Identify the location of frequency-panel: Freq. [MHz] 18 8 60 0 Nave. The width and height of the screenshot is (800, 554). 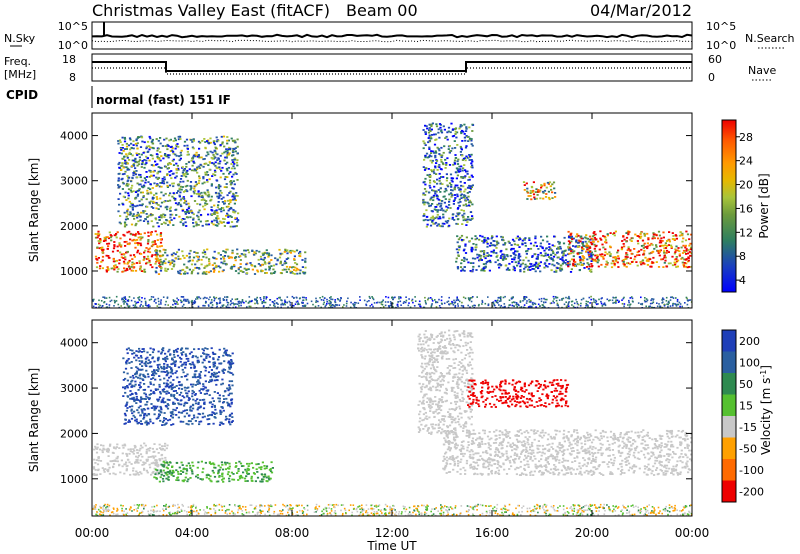
(390, 68).